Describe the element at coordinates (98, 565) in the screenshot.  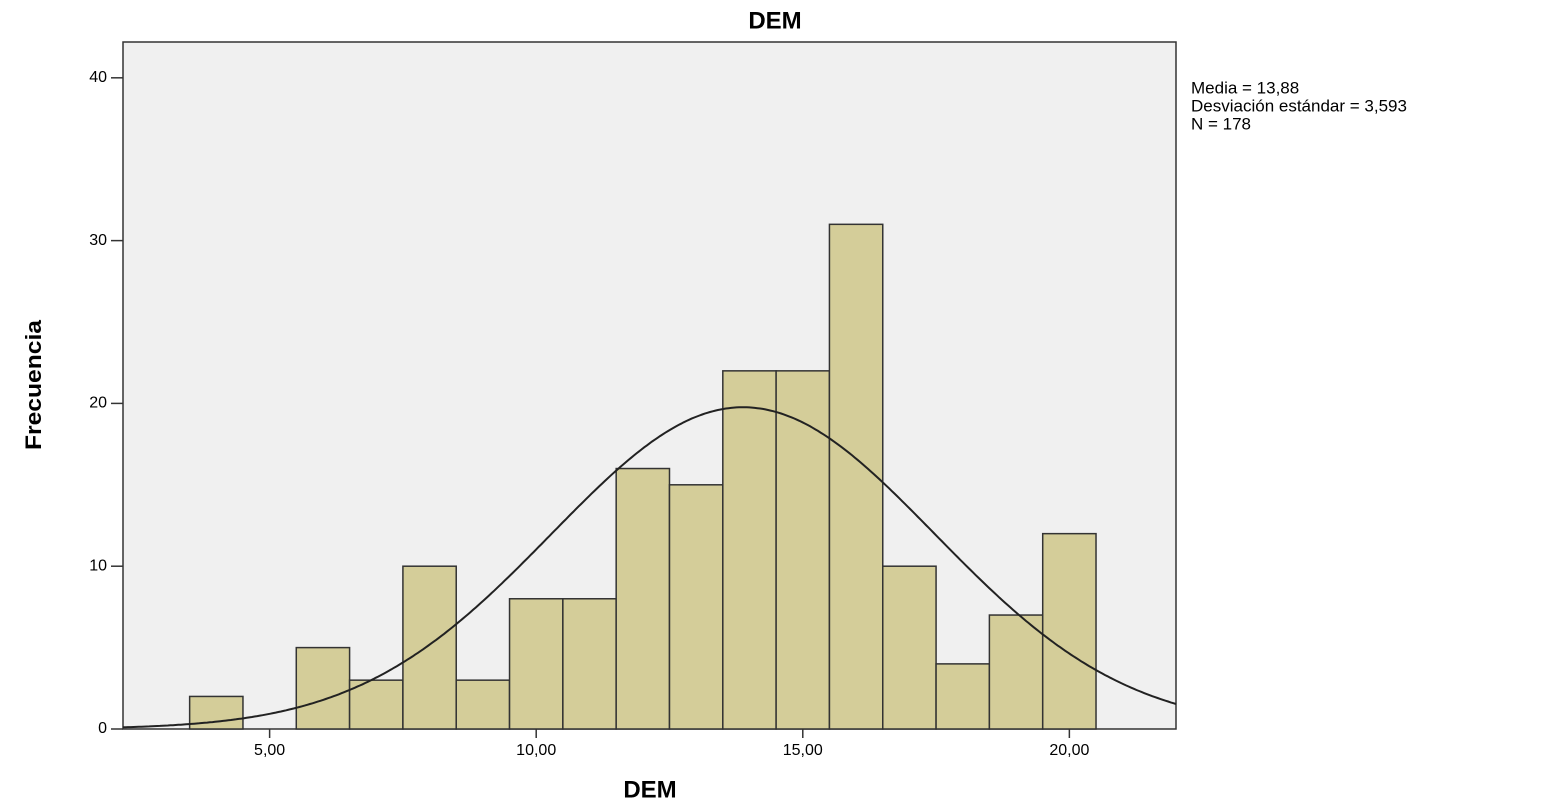
I see `y-tick-label: 10` at that location.